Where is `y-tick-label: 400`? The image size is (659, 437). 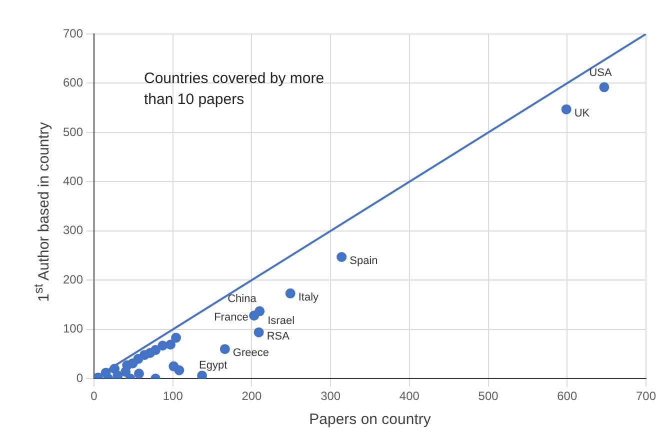 y-tick-label: 400 is located at coordinates (73, 181).